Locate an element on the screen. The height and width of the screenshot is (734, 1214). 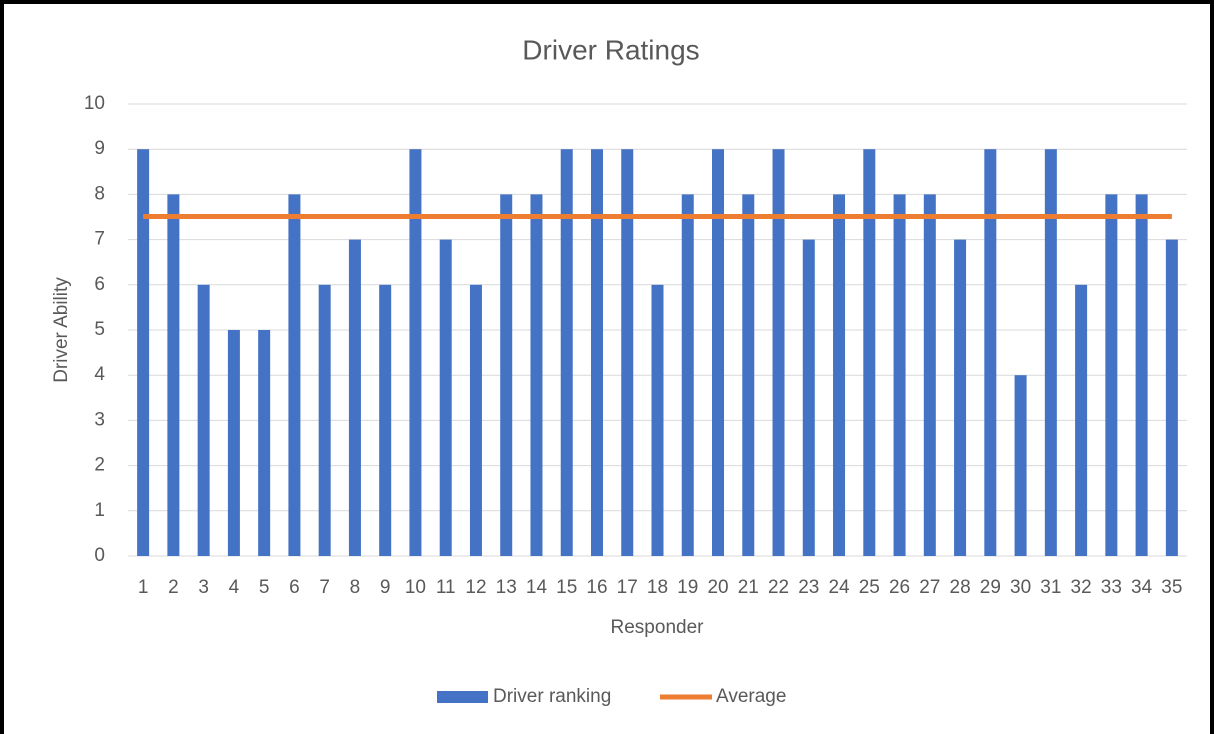
legend-label: Average is located at coordinates (751, 696).